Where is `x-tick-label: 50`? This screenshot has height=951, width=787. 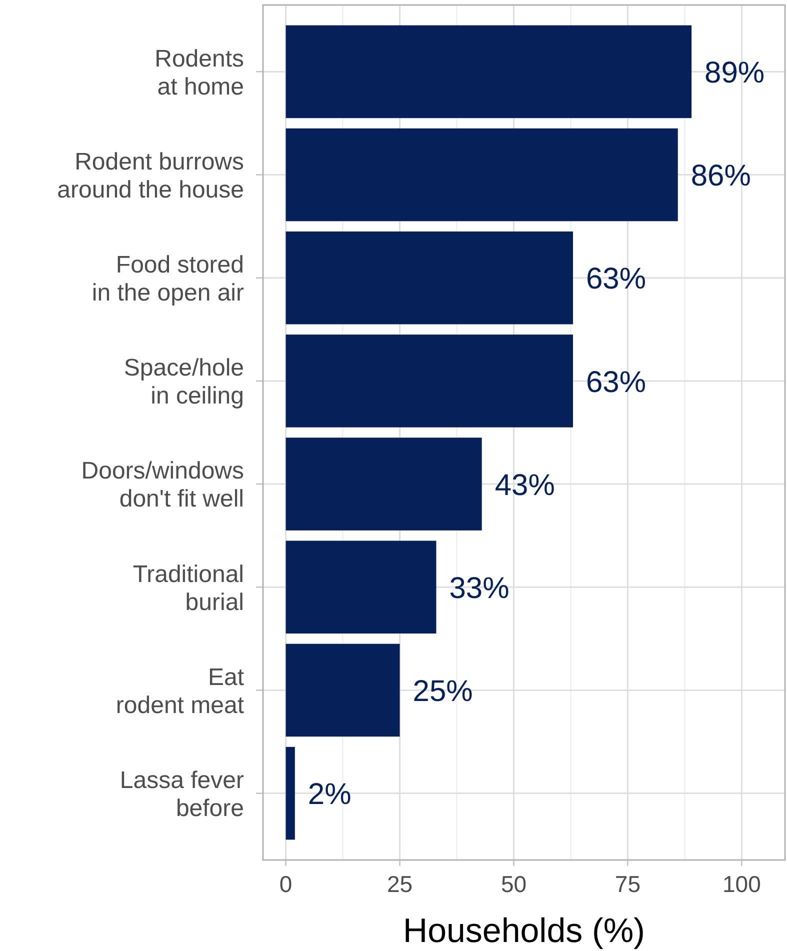
x-tick-label: 50 is located at coordinates (513, 884).